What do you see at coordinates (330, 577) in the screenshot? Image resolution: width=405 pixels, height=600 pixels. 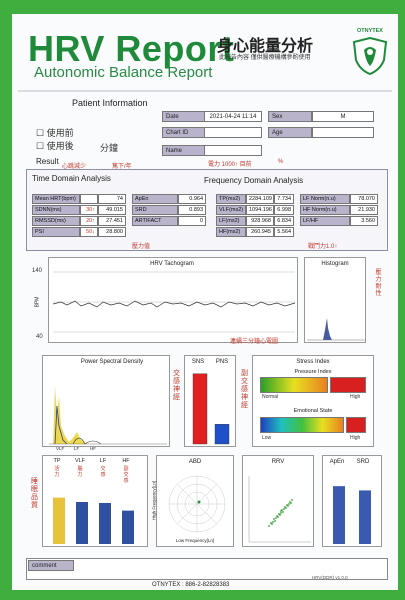 I see `version-text: HRV(DDR) v1.0.0` at bounding box center [330, 577].